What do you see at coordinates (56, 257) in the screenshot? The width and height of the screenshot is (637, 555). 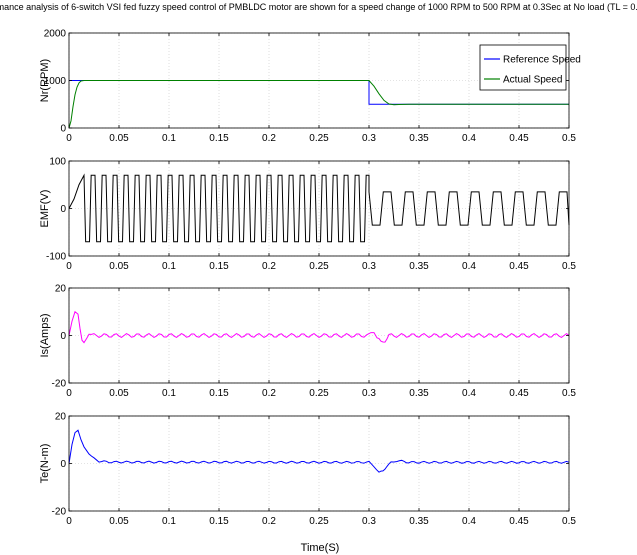 I see `y-tick-label: -100` at bounding box center [56, 257].